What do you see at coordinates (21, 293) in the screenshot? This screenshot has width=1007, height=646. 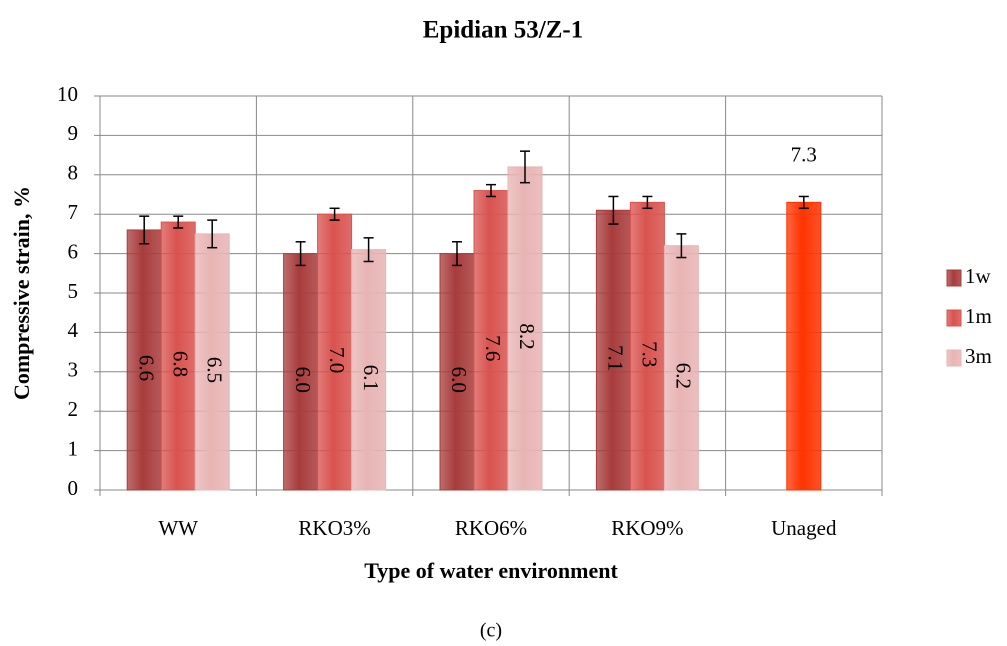 I see `y-axis-title: Compressive strain, %` at bounding box center [21, 293].